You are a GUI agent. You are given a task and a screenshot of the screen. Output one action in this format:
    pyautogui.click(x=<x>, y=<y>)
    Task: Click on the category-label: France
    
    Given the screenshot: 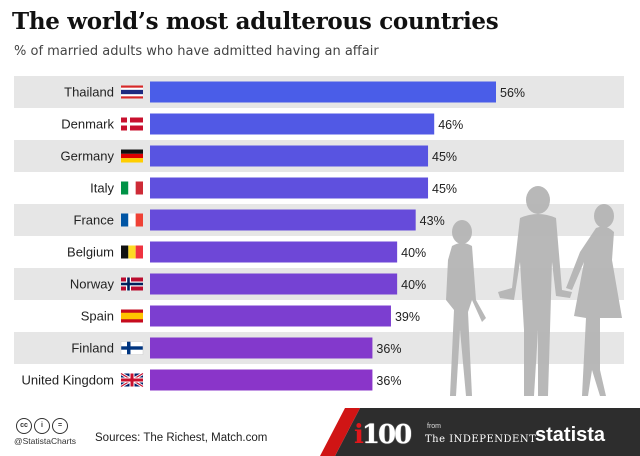 What is the action you would take?
    pyautogui.click(x=94, y=220)
    